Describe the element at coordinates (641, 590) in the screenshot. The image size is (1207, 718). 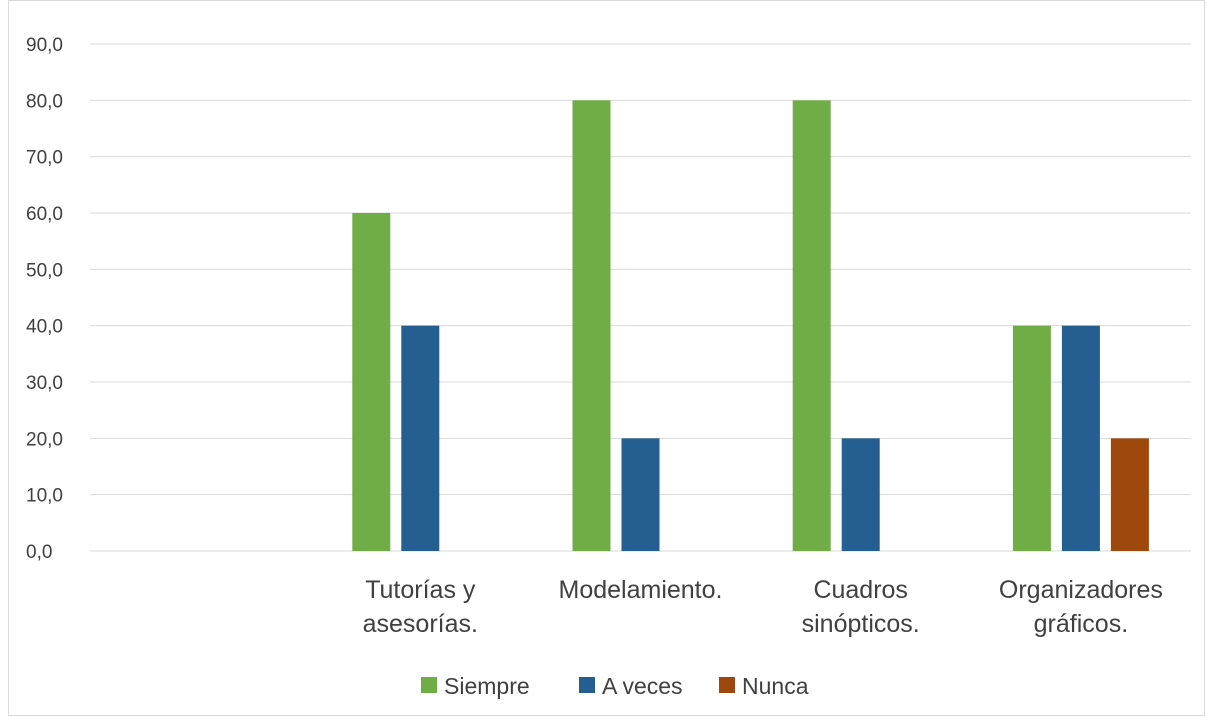
I see `x-category-label: Modelamiento.` at that location.